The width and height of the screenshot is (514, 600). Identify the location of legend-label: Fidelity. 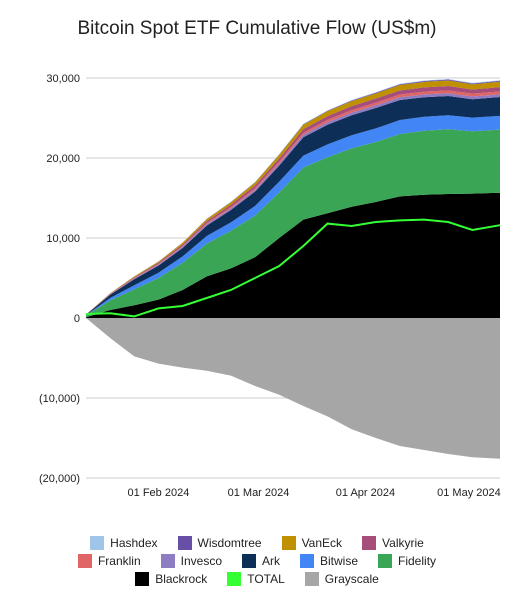
(417, 561).